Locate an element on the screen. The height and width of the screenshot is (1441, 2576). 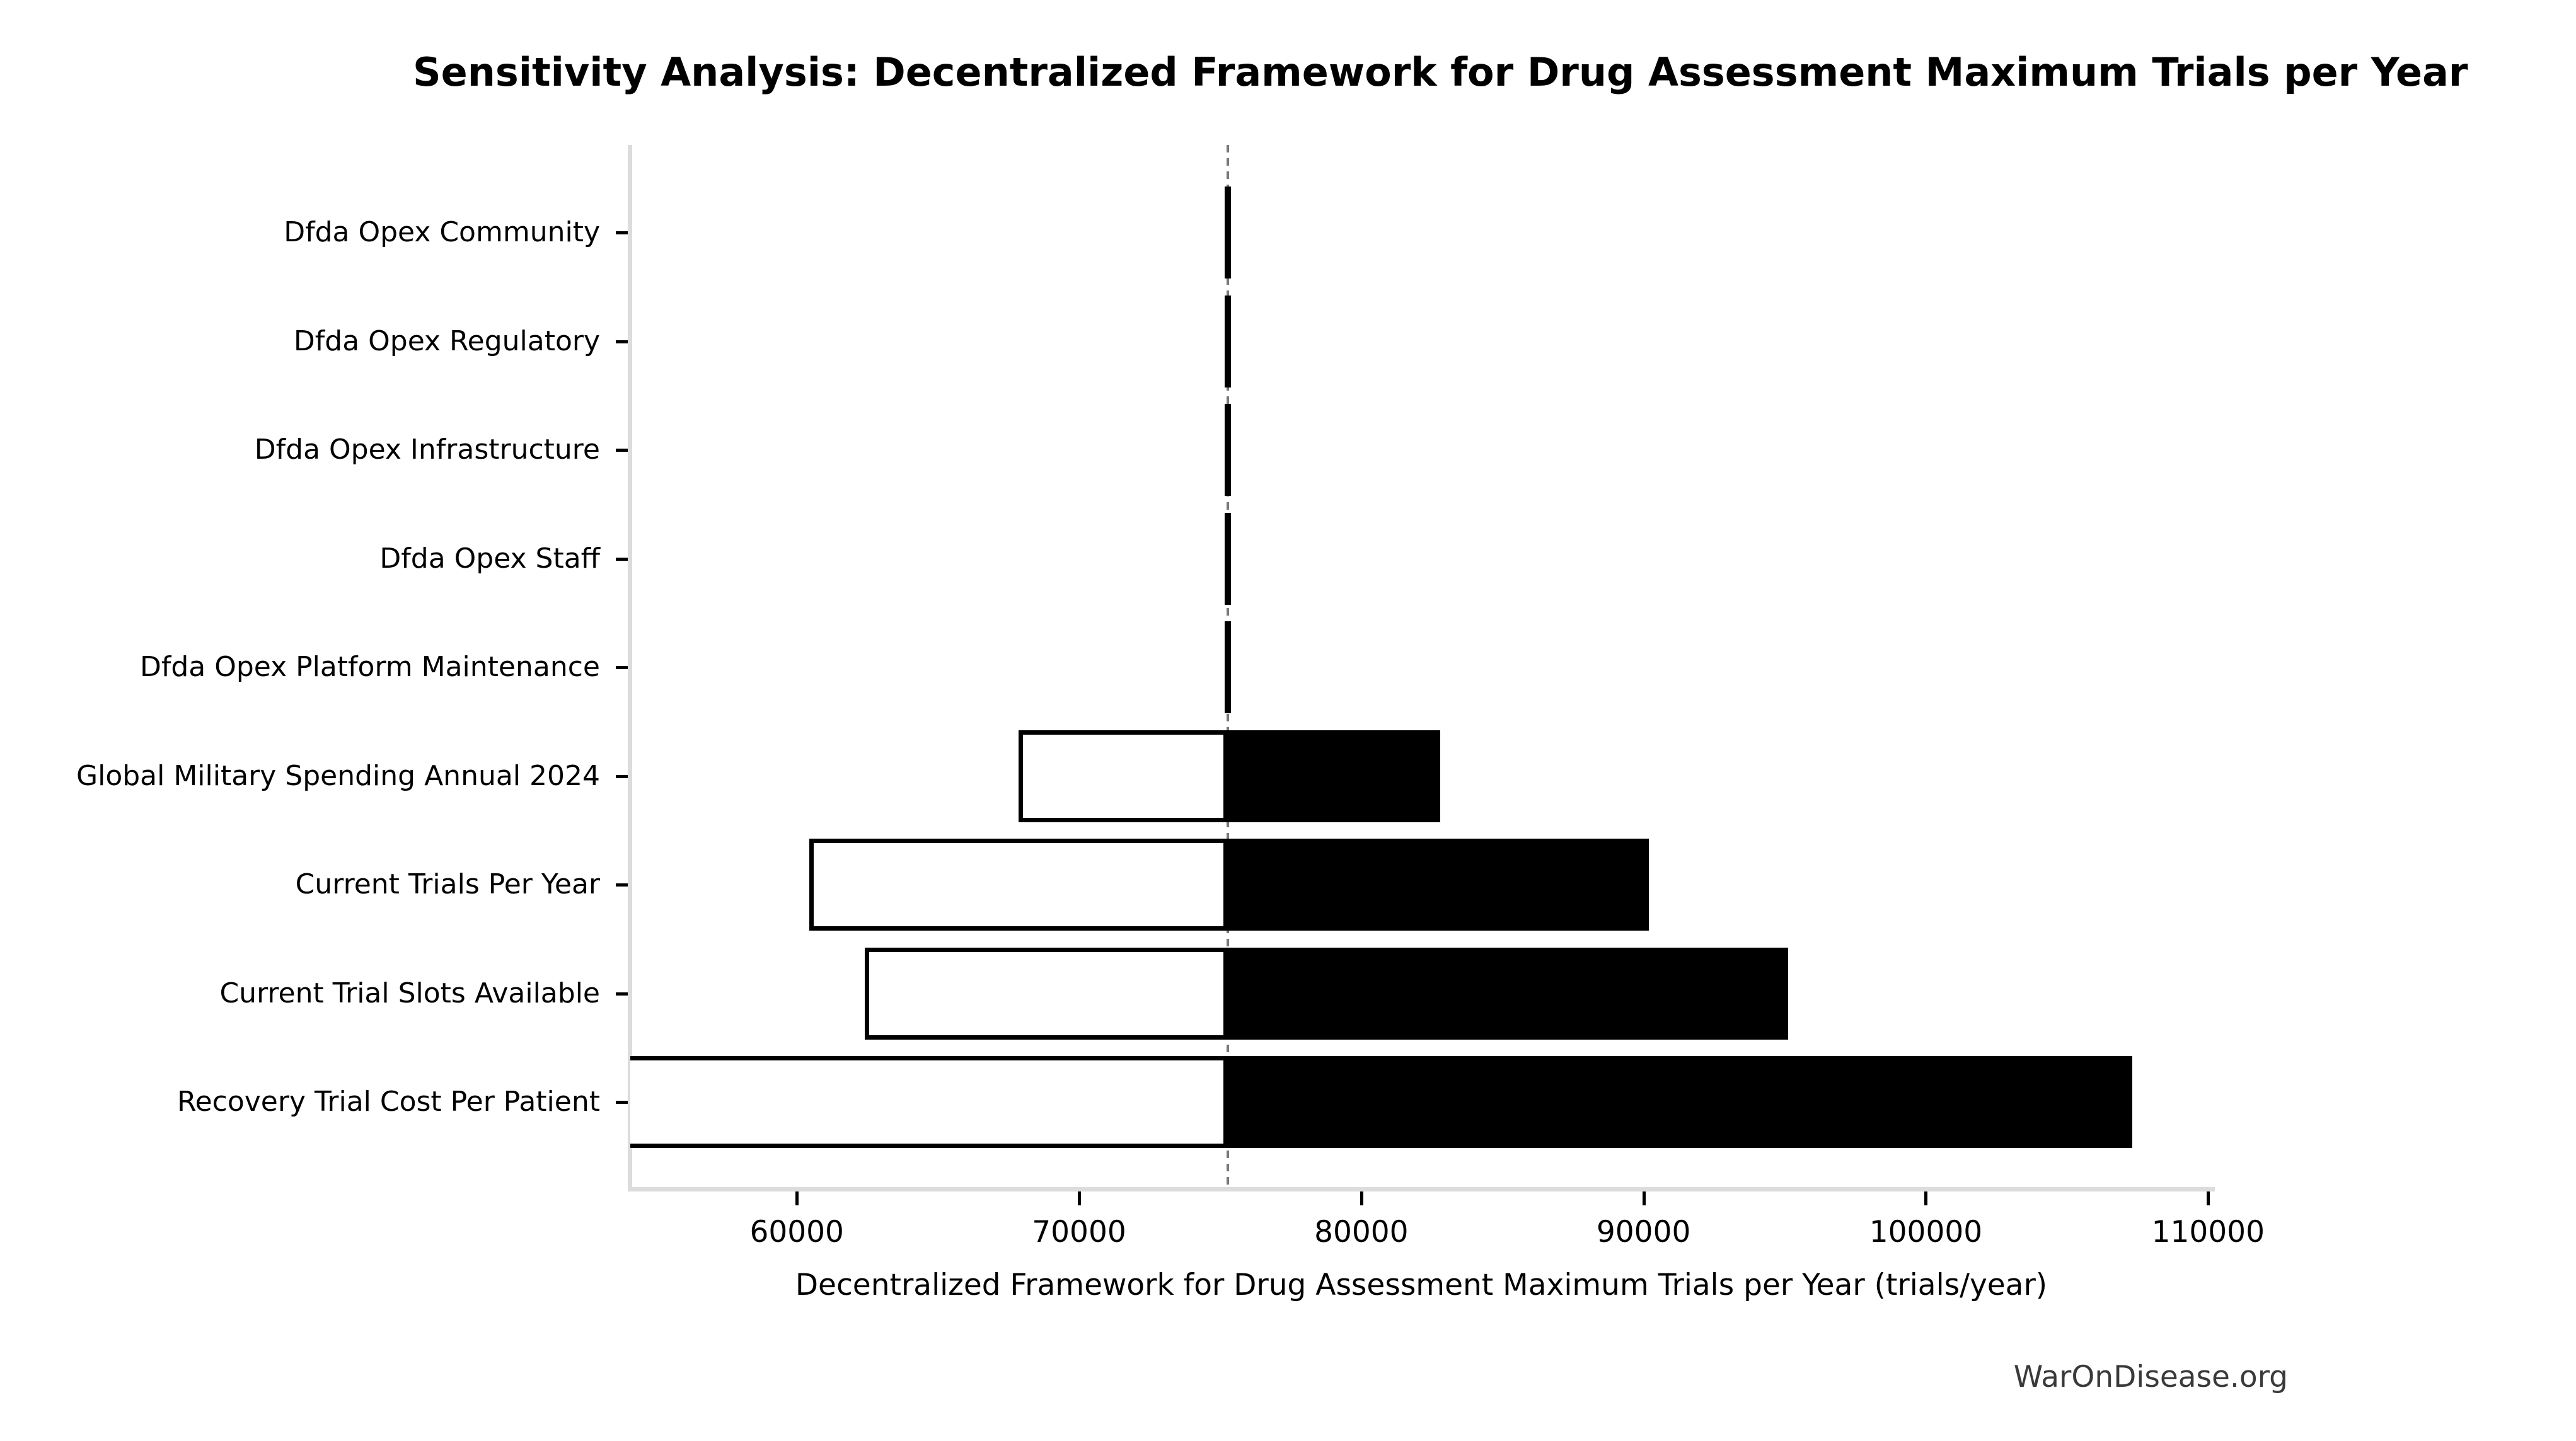
y-axis-spine is located at coordinates (630, 668).